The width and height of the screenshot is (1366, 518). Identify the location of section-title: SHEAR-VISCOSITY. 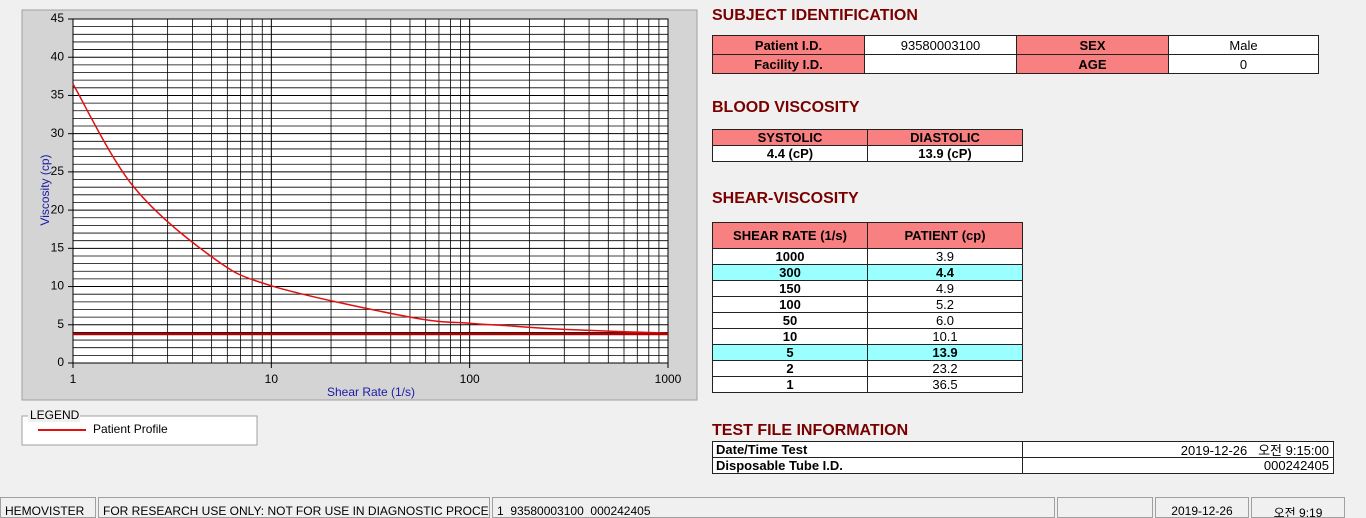
(785, 198).